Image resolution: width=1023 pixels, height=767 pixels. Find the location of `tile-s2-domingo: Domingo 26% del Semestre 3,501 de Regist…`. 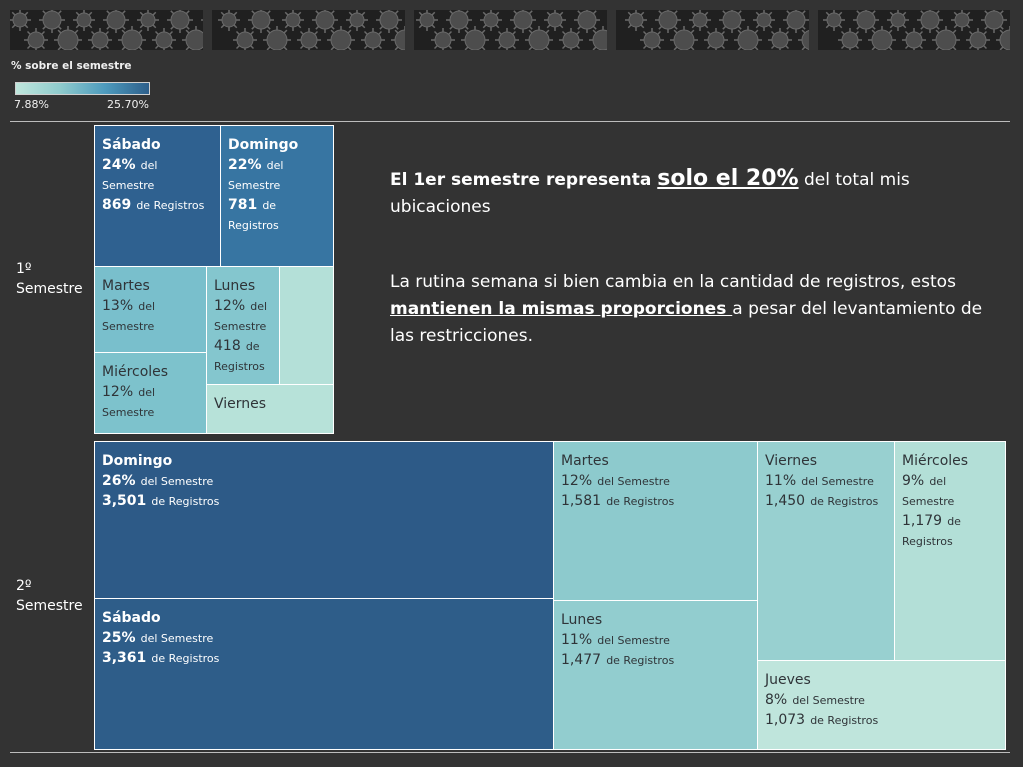

tile-s2-domingo: Domingo 26% del Semestre 3,501 de Regist… is located at coordinates (324, 520).